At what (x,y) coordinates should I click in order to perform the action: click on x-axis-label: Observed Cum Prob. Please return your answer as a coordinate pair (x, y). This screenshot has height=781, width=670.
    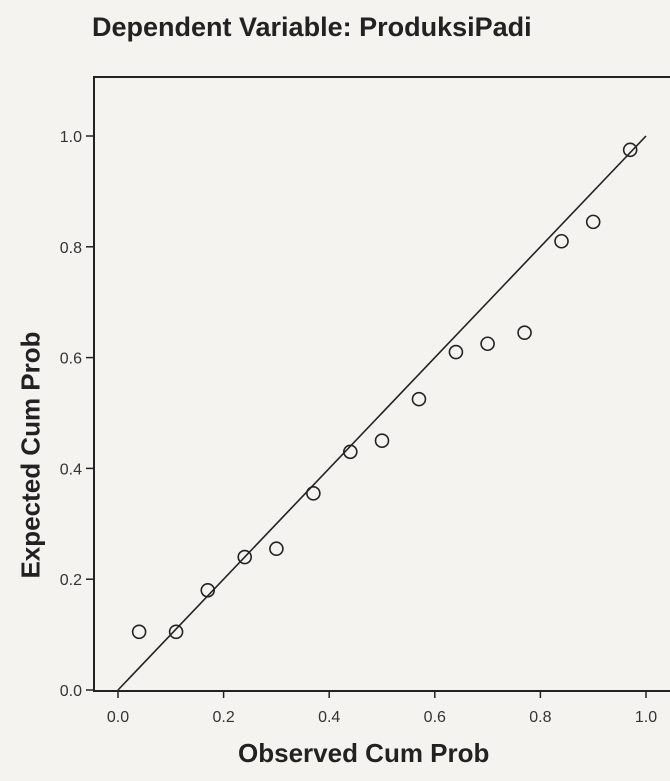
    Looking at the image, I should click on (364, 753).